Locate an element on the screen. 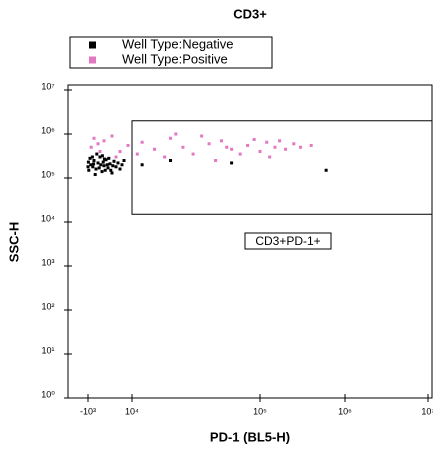 This screenshot has width=433, height=453. y-tick-label: 10⁶ is located at coordinates (48, 130).